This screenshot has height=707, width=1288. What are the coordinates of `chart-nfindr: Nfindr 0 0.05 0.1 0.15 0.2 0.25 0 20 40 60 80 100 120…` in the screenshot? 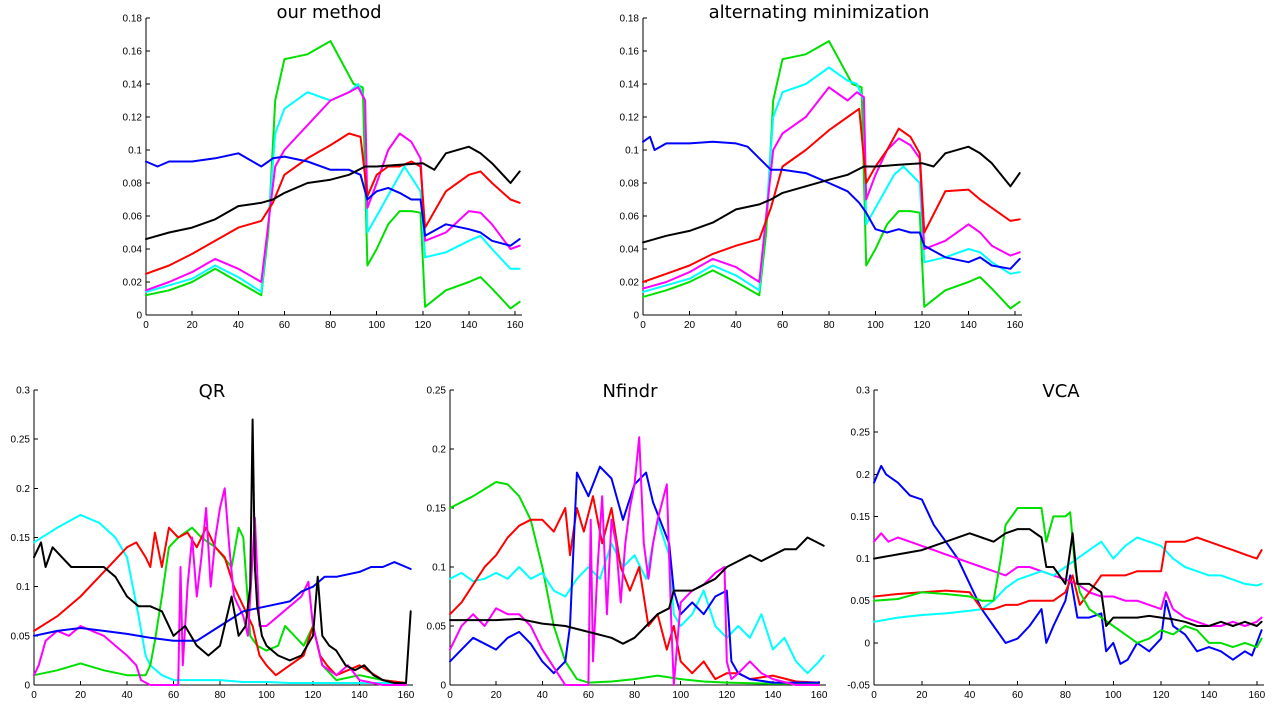 It's located at (627, 541).